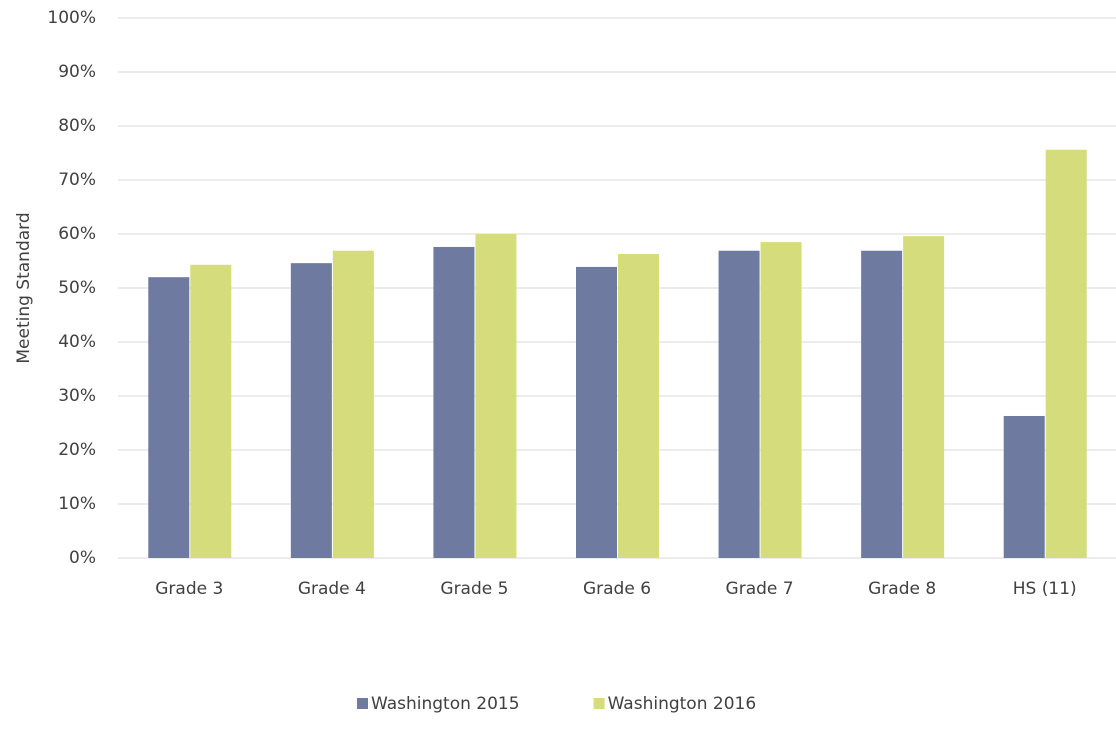 This screenshot has height=746, width=1116. Describe the element at coordinates (82, 558) in the screenshot. I see `y-tick-label: 0%` at that location.